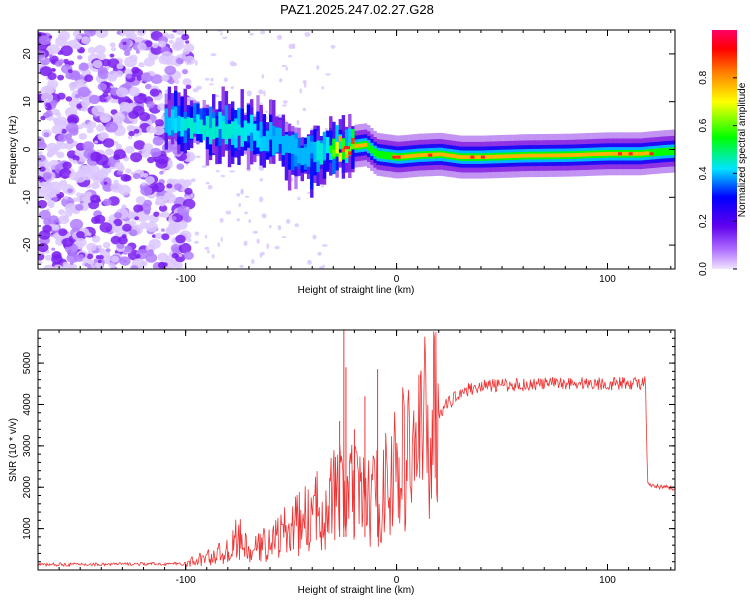 The height and width of the screenshot is (605, 750). Describe the element at coordinates (27, 363) in the screenshot. I see `snr-y-tick-label: 5000` at that location.